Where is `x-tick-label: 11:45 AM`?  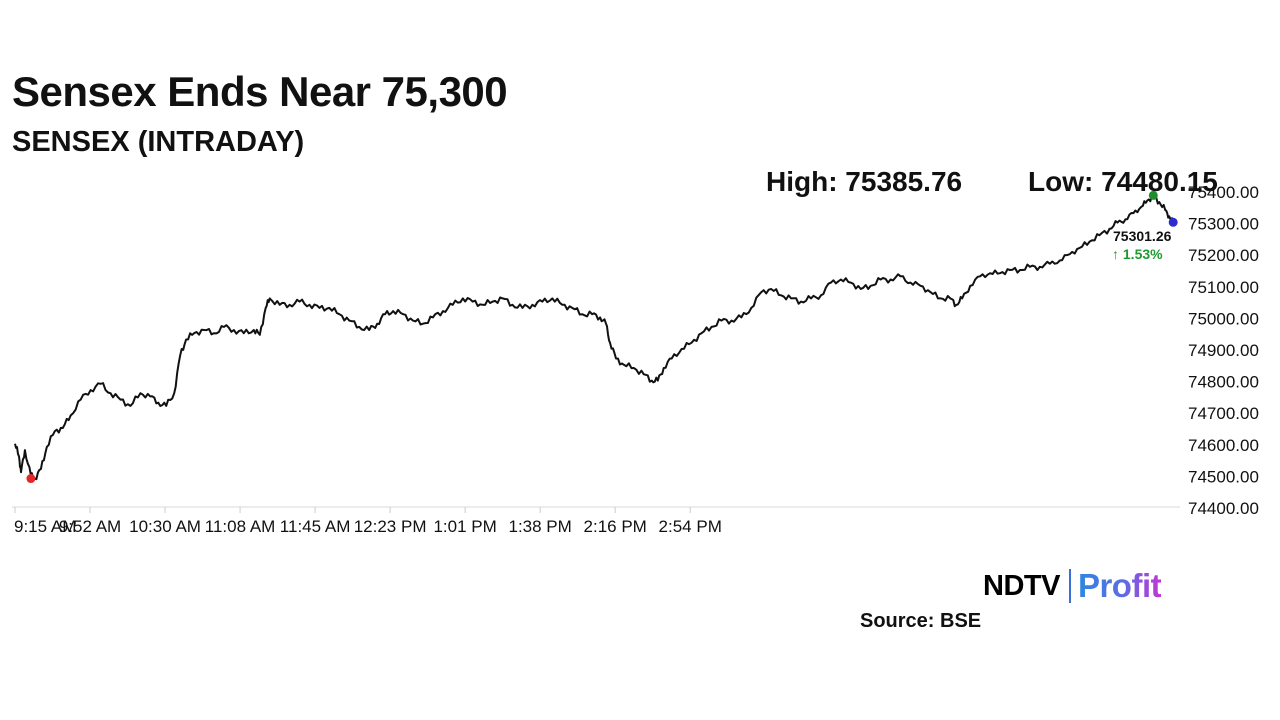 x-tick-label: 11:45 AM is located at coordinates (315, 526).